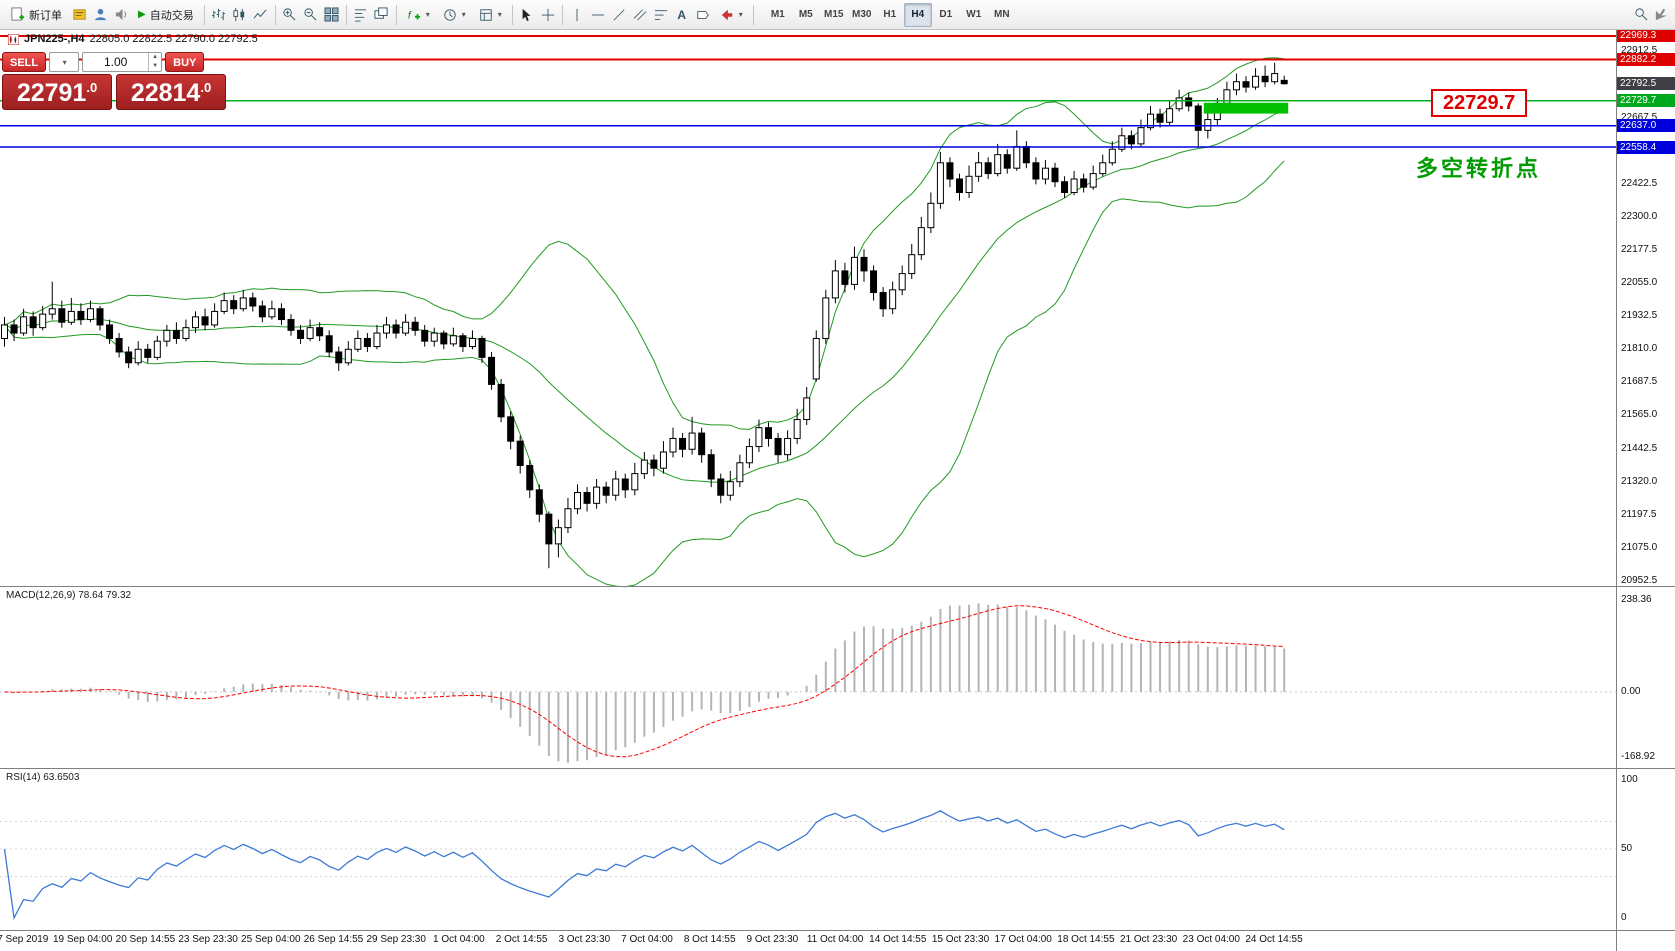  I want to click on price-tick-label: 21932.5, so click(1639, 316).